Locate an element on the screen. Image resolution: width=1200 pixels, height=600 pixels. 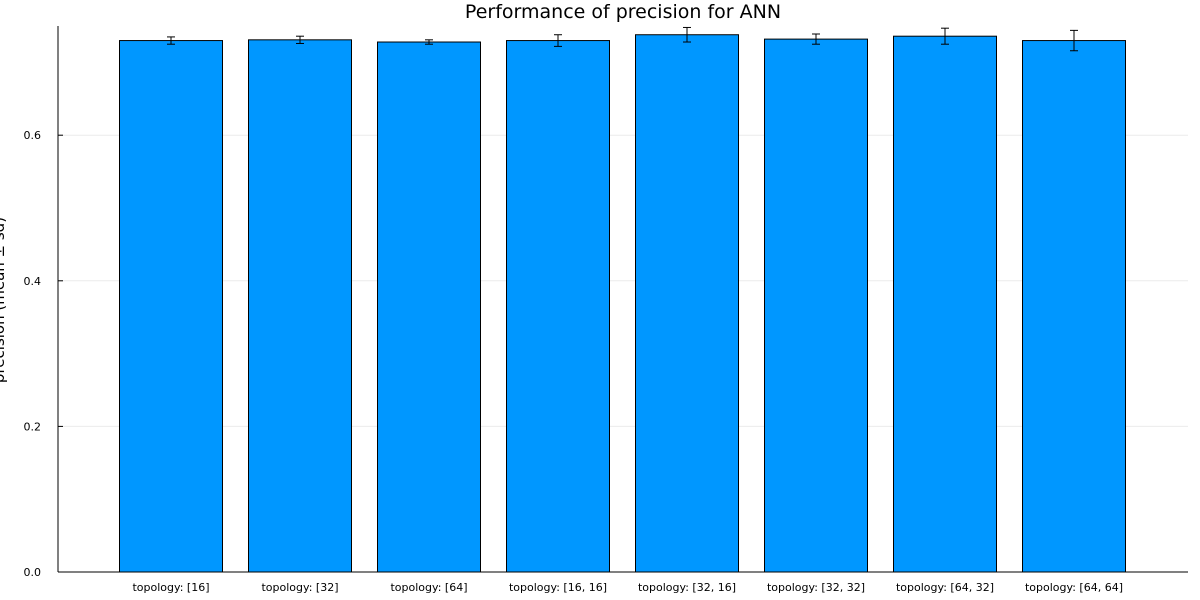
y-tick-label: 0.2 is located at coordinates (33, 426).